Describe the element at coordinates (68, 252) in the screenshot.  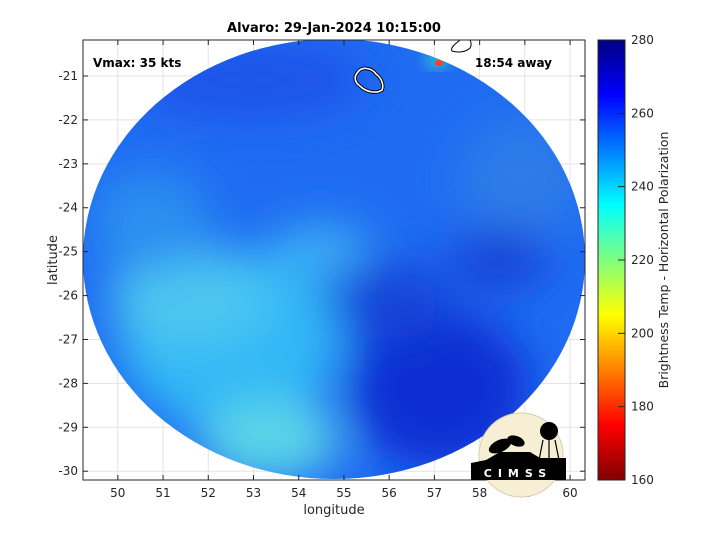
I see `y-tick-label: -25` at that location.